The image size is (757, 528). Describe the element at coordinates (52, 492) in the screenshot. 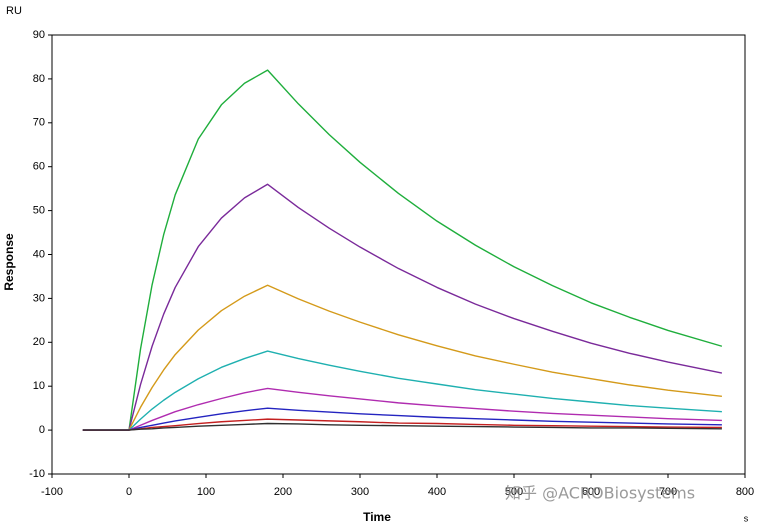

I see `x-tick-label: -100` at that location.